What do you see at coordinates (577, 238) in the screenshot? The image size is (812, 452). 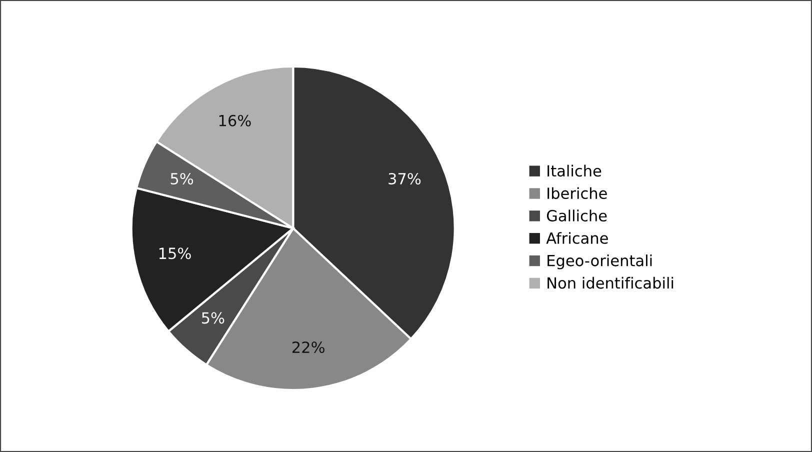 I see `legend-label: Africane` at bounding box center [577, 238].